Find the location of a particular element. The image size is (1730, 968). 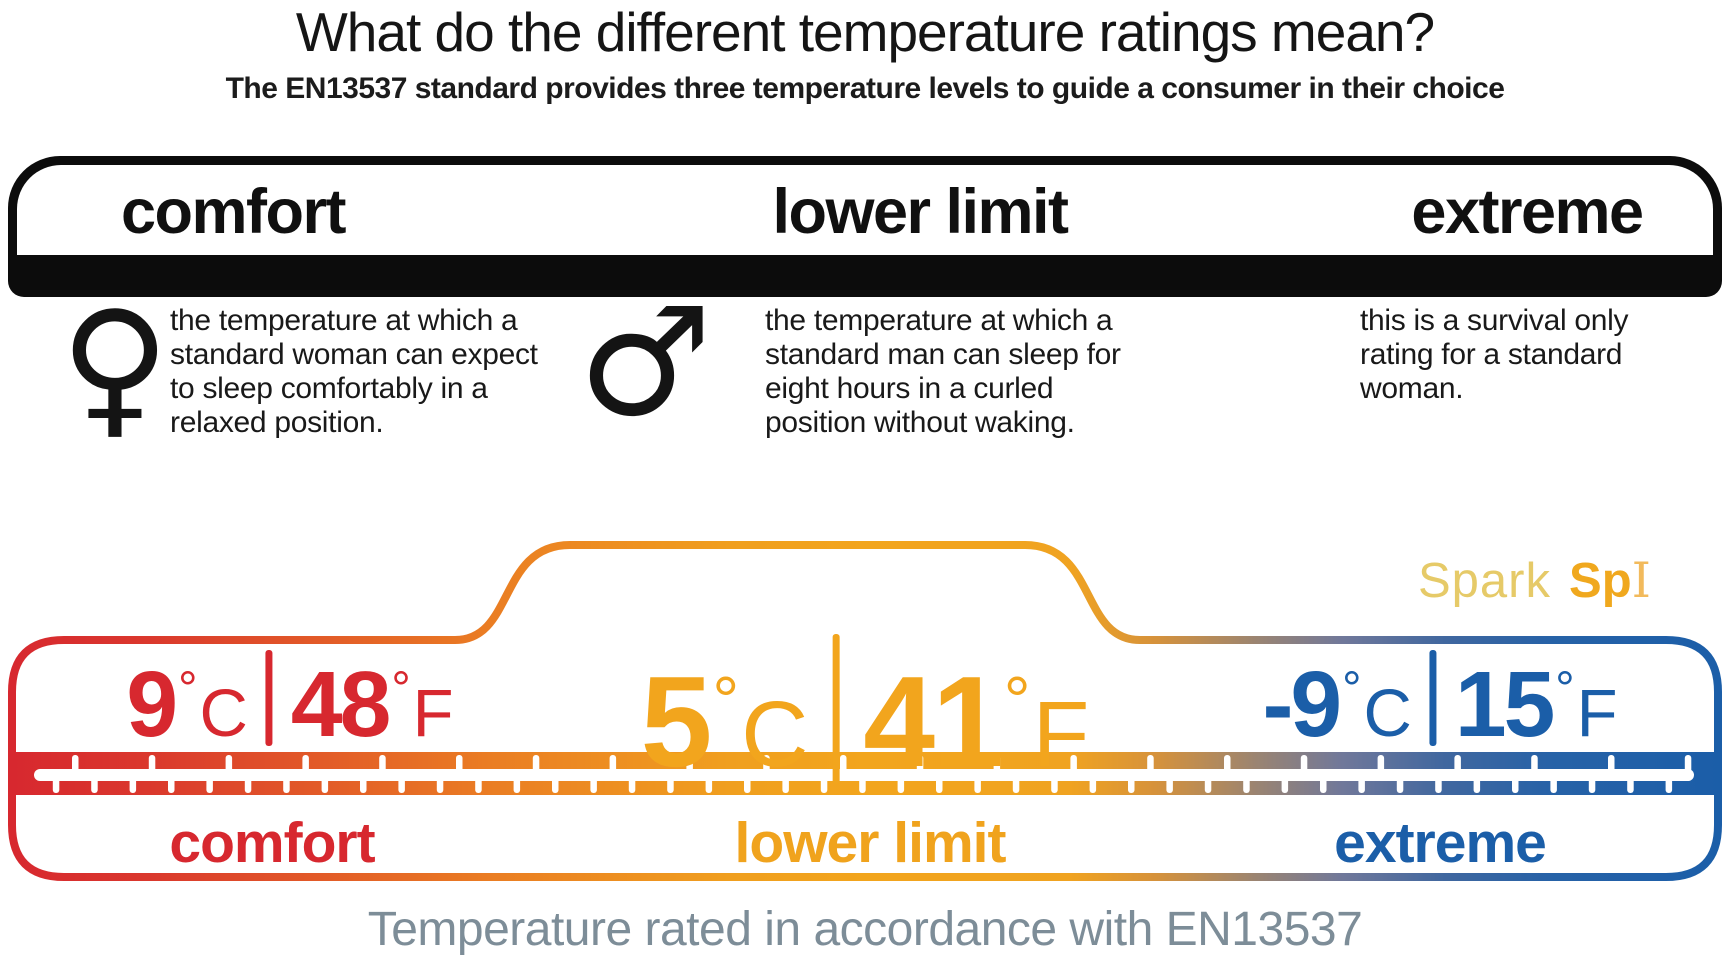

comfort-celsius-value: 9 is located at coordinates (152, 704).